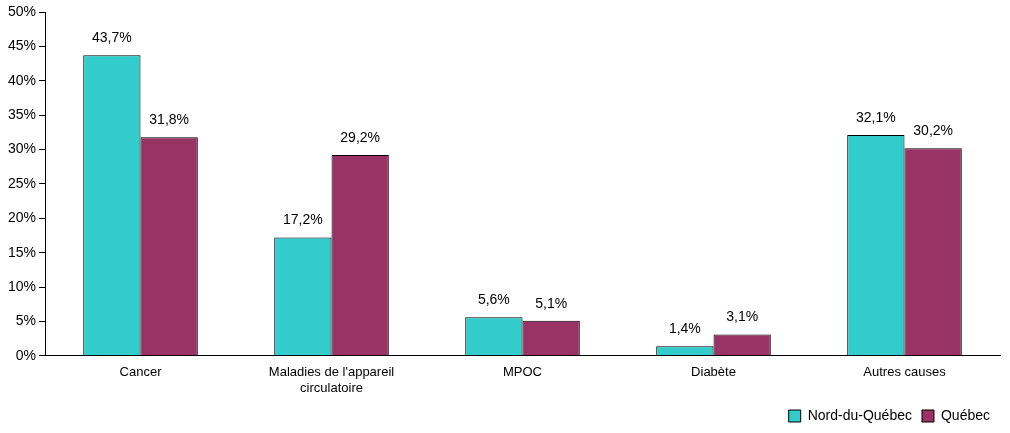  Describe the element at coordinates (26, 354) in the screenshot. I see `y-tick-label: 0%` at that location.